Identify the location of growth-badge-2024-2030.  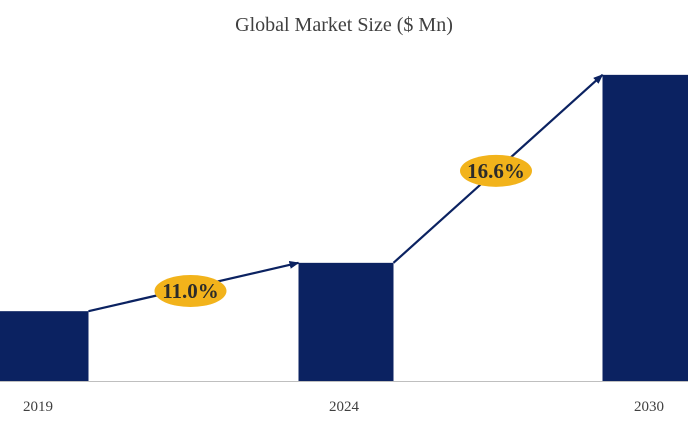
(496, 170).